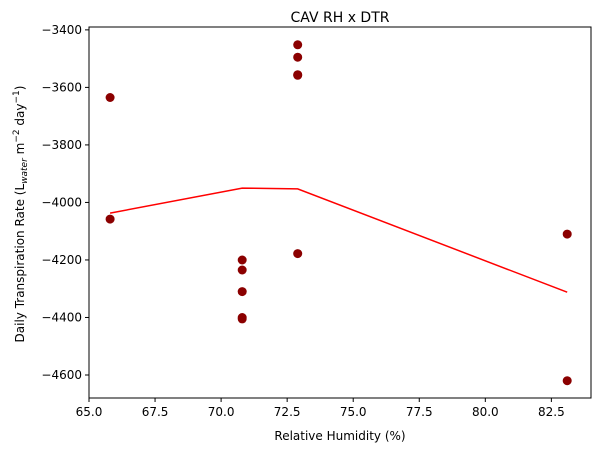 This screenshot has height=453, width=600. What do you see at coordinates (485, 412) in the screenshot?
I see `x-tick-label-6: 80.0` at bounding box center [485, 412].